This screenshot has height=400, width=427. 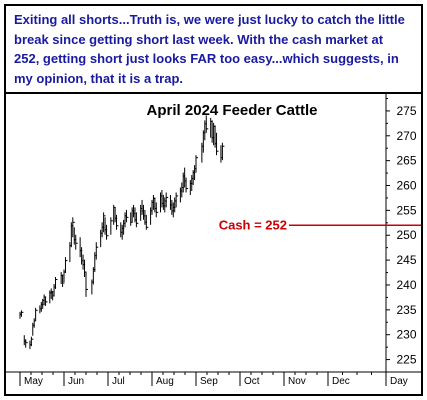 I want to click on price-tick-label: 245, so click(x=406, y=260).